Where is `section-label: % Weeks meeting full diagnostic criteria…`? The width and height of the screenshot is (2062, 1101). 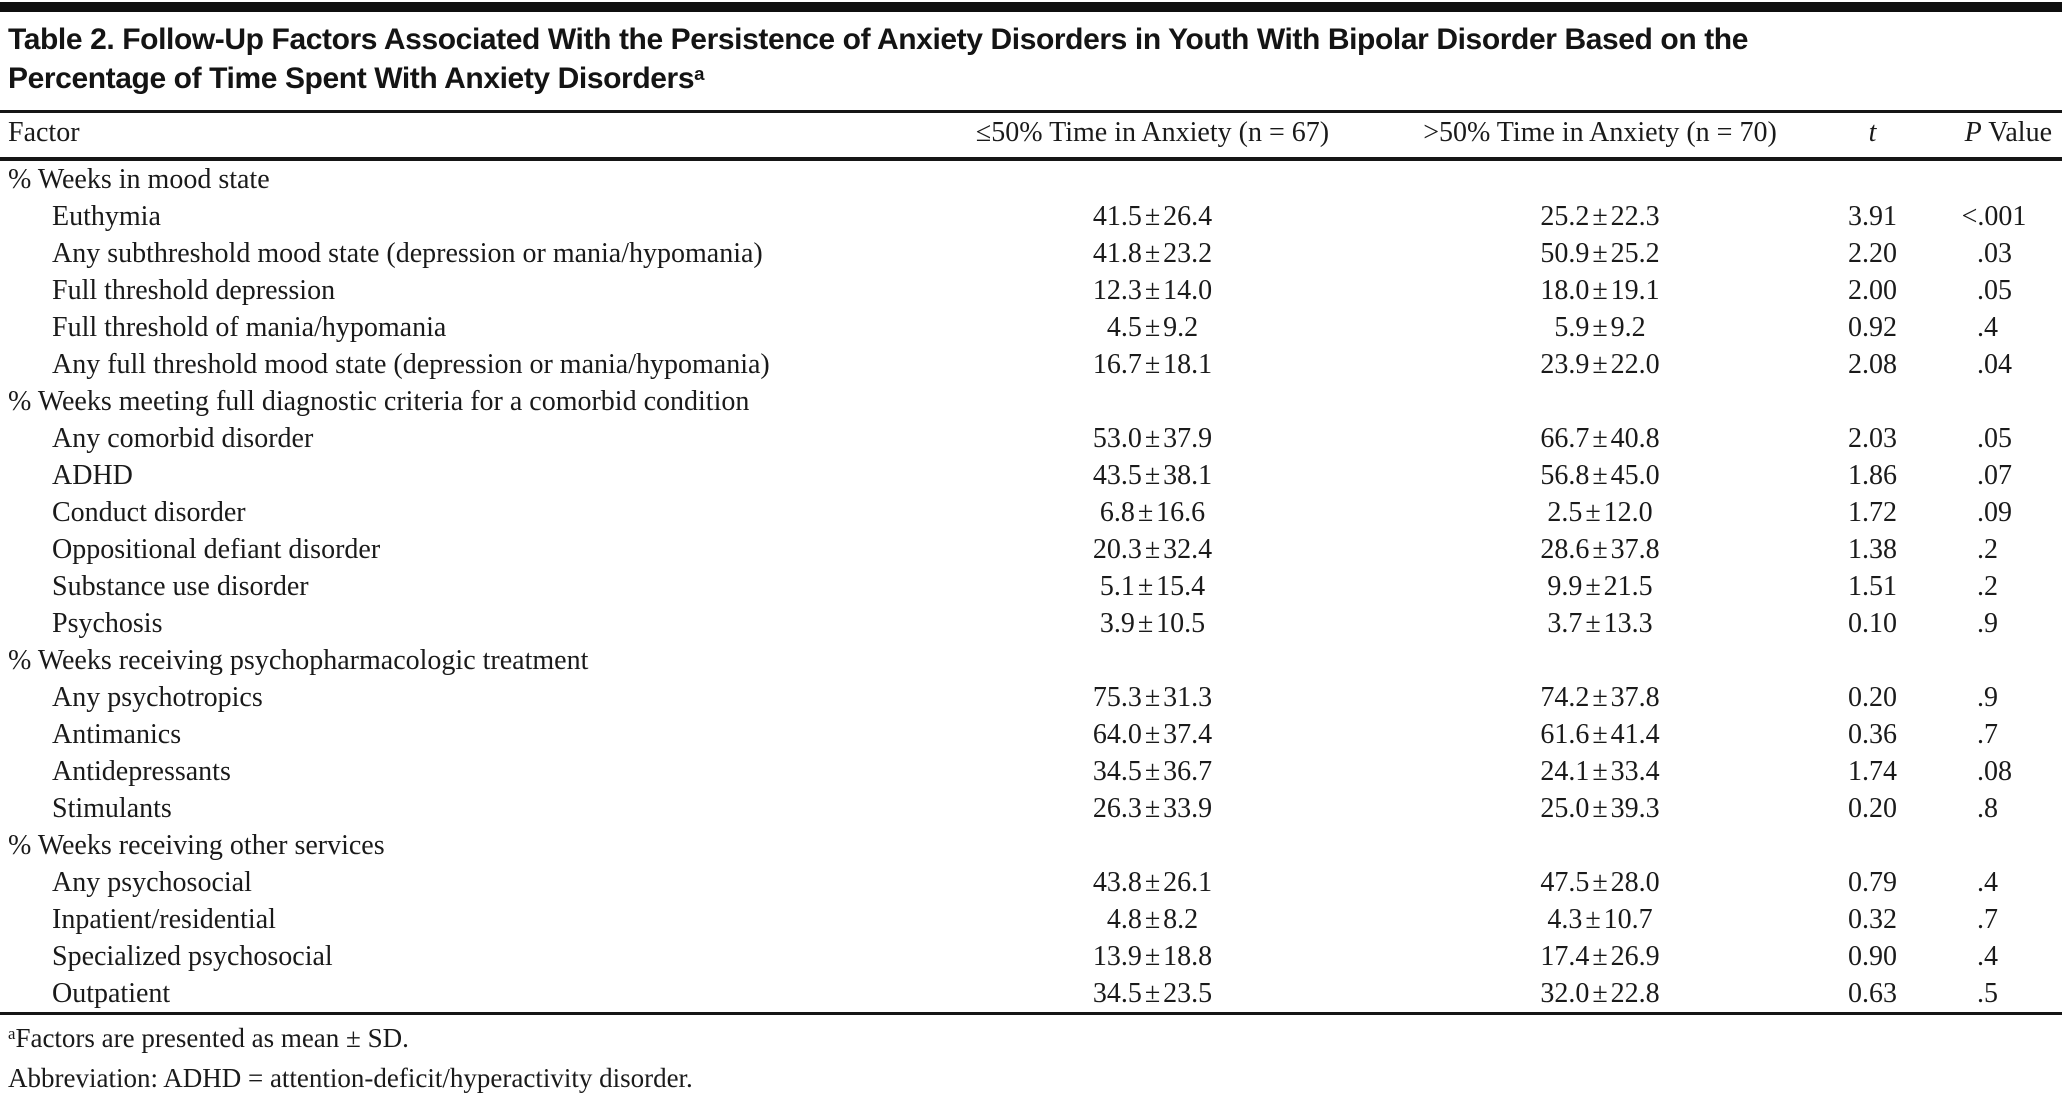
section-label: % Weeks meeting full diagnostic criteria… is located at coordinates (379, 401).